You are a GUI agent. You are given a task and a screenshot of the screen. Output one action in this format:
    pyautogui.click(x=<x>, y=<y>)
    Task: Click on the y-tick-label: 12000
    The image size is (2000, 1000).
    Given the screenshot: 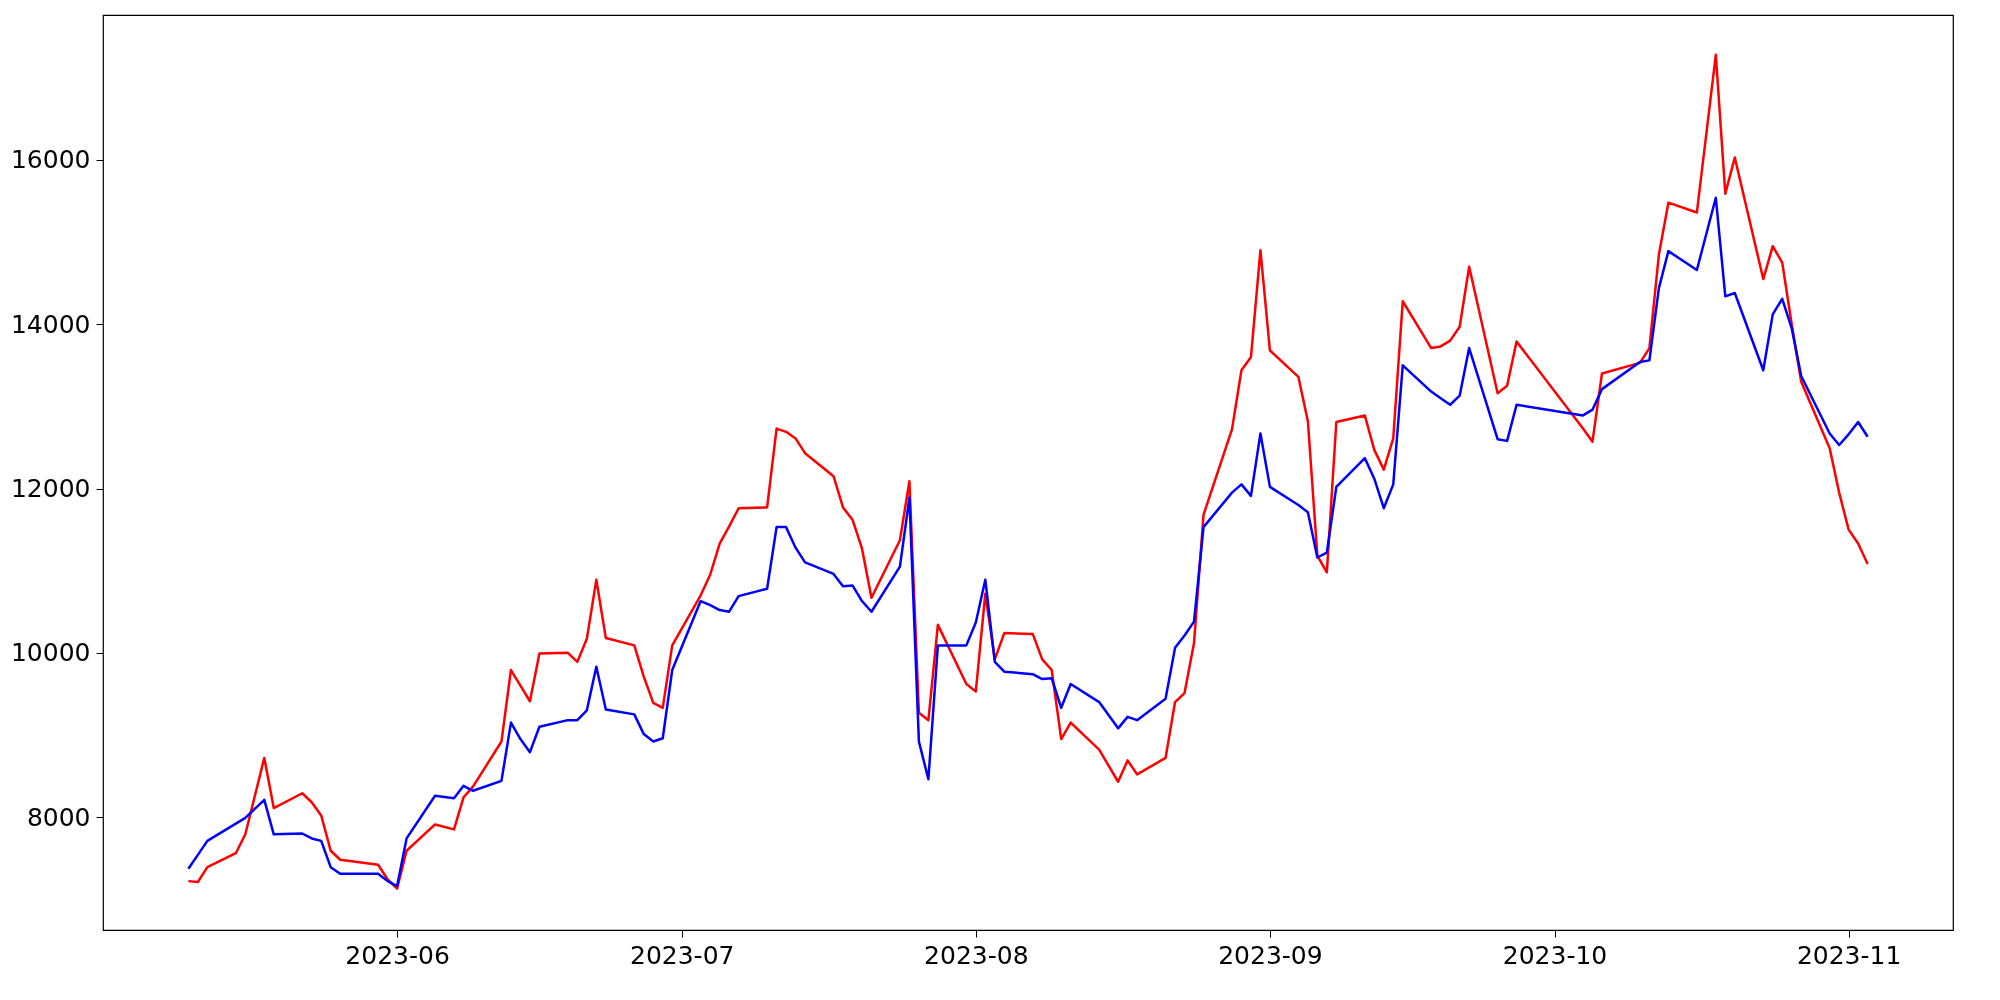 What is the action you would take?
    pyautogui.click(x=50, y=489)
    